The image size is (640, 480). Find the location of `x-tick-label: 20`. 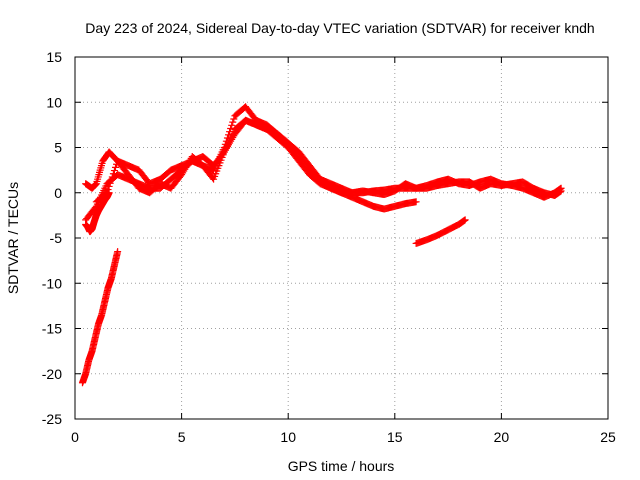

x-tick-label: 20 is located at coordinates (502, 437).